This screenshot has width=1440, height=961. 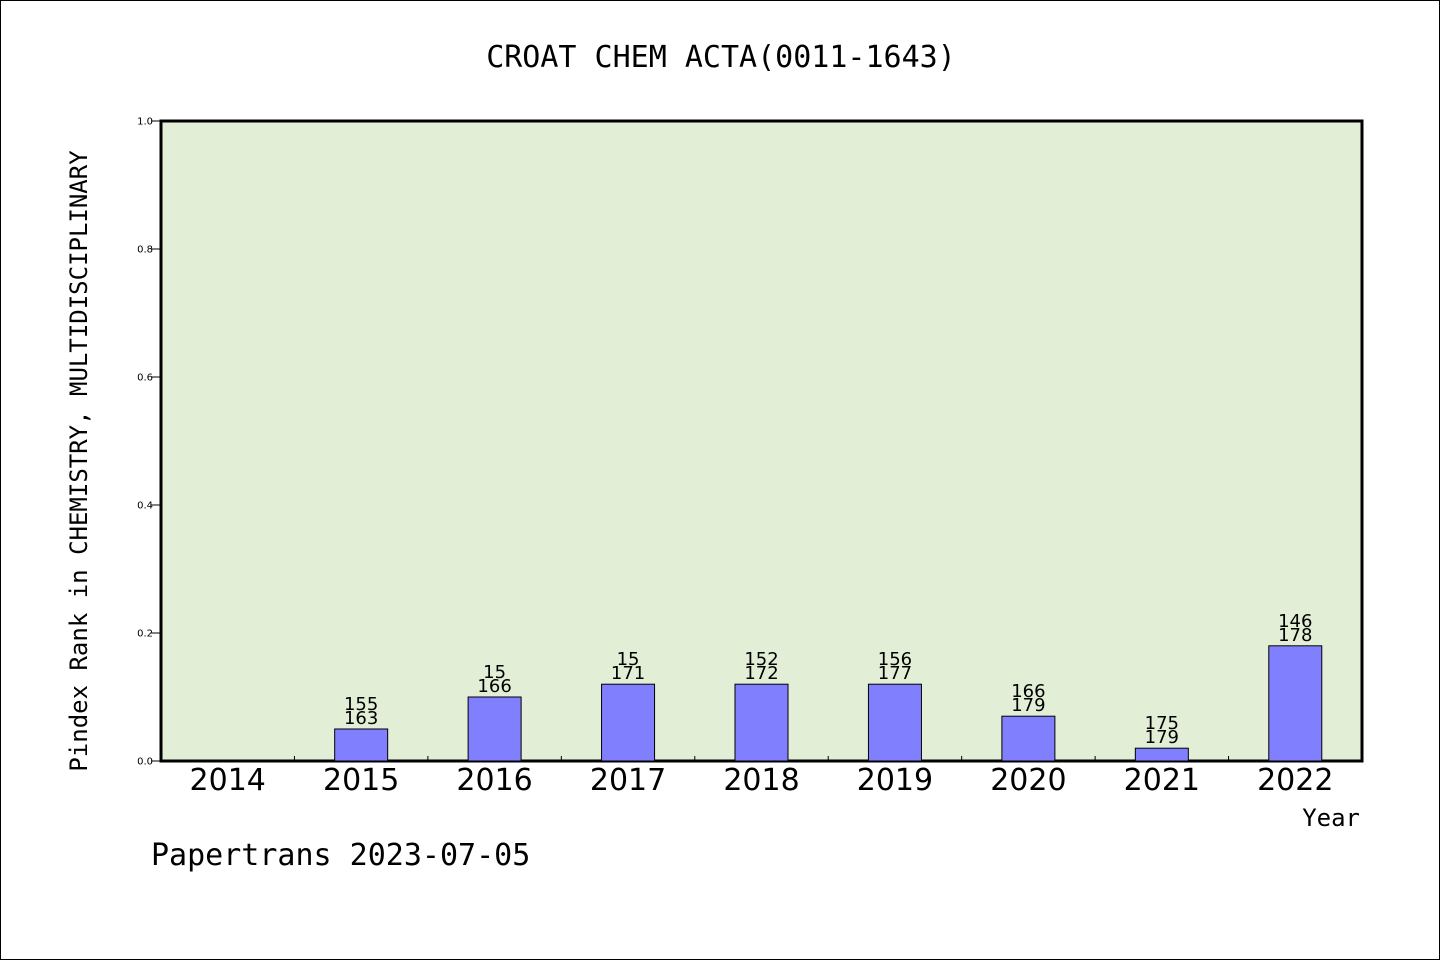 I want to click on y-tick-label: 0.2, so click(x=145, y=634).